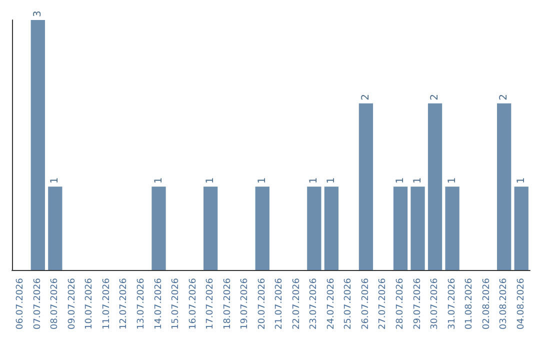 This screenshot has width=540, height=340. I want to click on x-tick-label: 23.07.2026, so click(314, 304).